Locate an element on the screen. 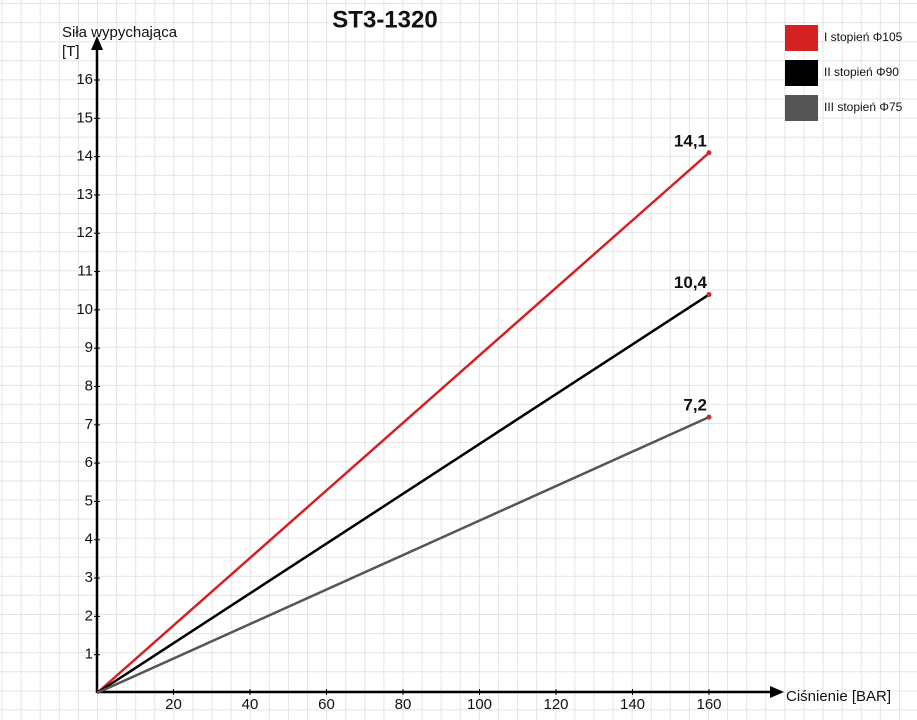 The width and height of the screenshot is (917, 720). x-tick-label: 60 is located at coordinates (326, 704).